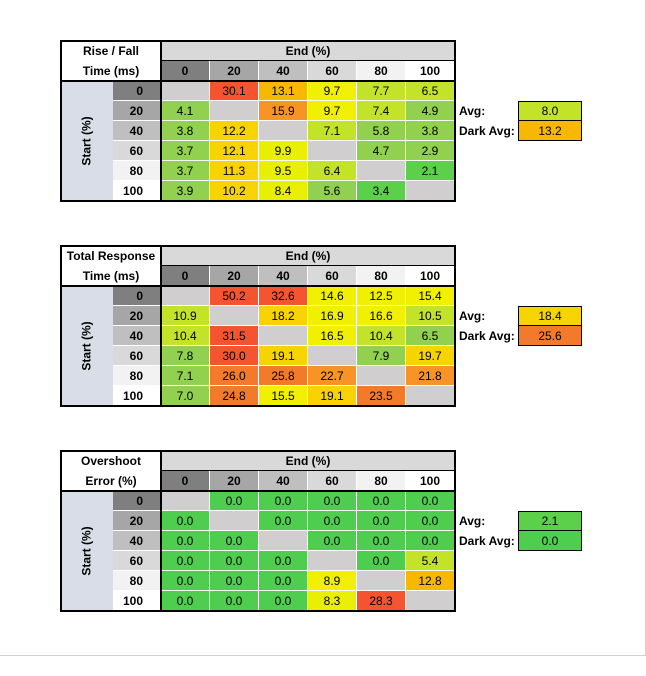 The height and width of the screenshot is (676, 646). What do you see at coordinates (234, 171) in the screenshot?
I see `value-cell: 11.3` at bounding box center [234, 171].